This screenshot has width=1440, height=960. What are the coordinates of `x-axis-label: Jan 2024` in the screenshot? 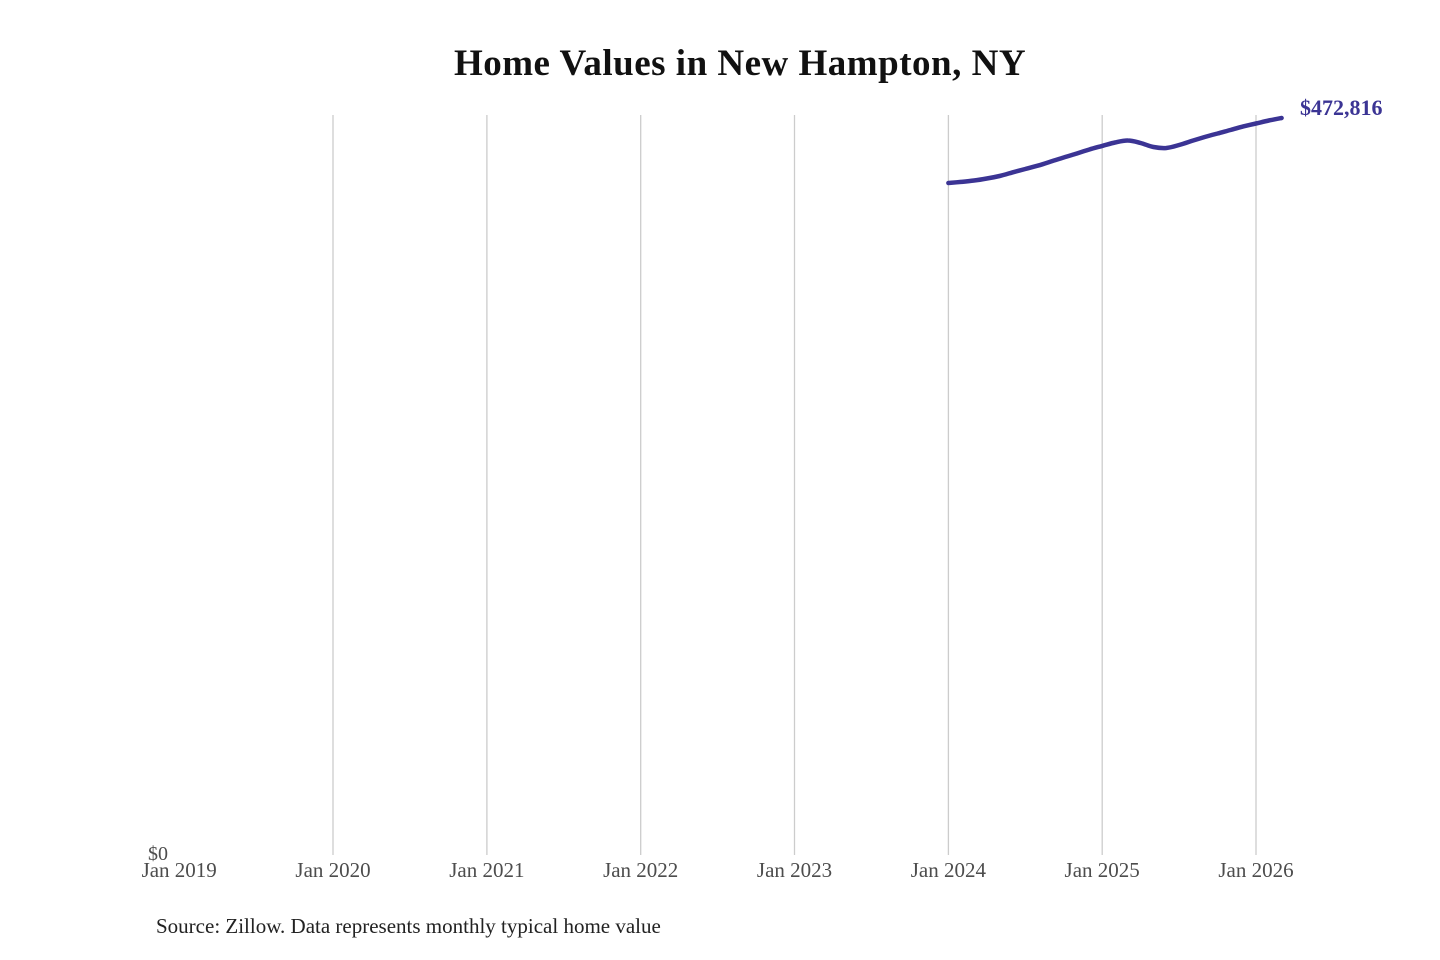 It's located at (948, 870).